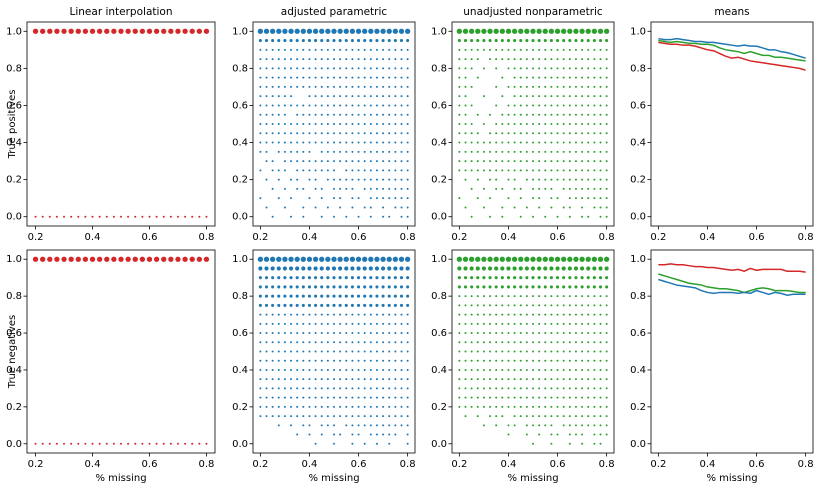 This screenshot has height=498, width=830. I want to click on subplot-title: unadjusted nonparametric, so click(533, 12).